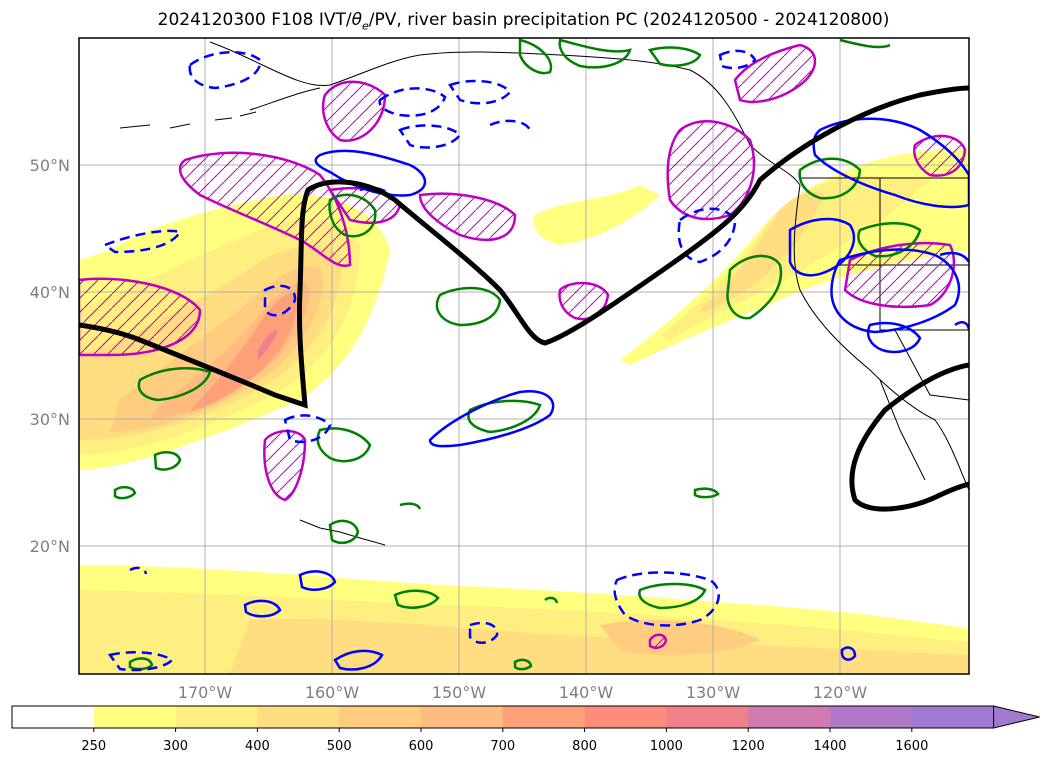 The height and width of the screenshot is (767, 1047). I want to click on colorbar-tick-label: 1000, so click(666, 746).